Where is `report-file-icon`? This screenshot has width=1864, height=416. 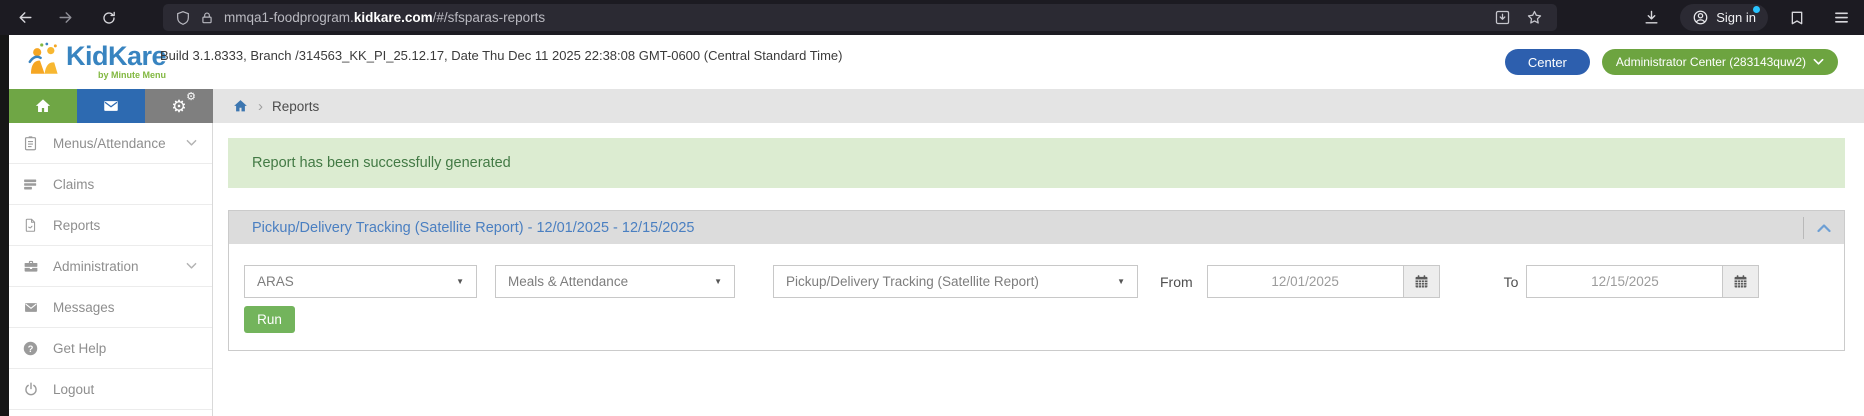 report-file-icon is located at coordinates (30, 225).